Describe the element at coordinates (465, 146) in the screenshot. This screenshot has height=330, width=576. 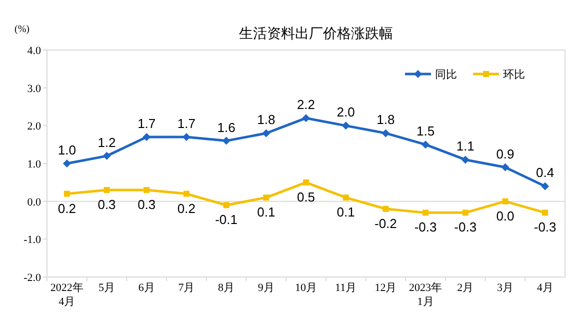
I see `data-label: 1.1` at that location.